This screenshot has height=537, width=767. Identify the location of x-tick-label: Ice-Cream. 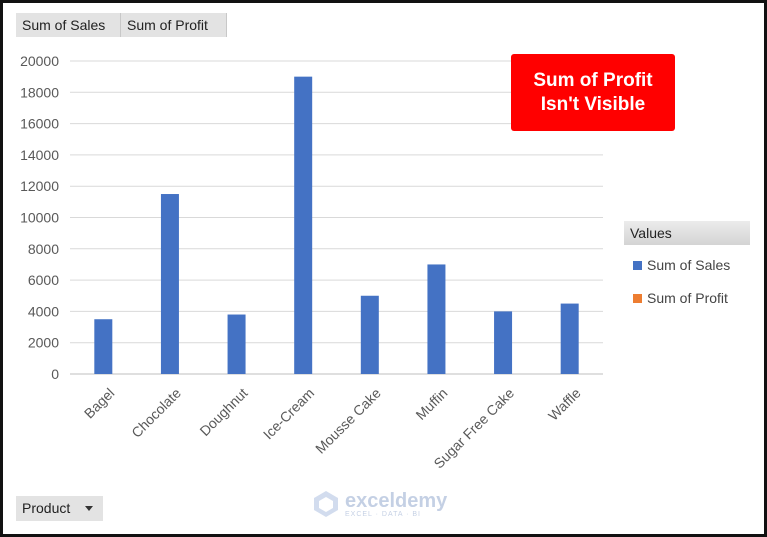
(289, 414).